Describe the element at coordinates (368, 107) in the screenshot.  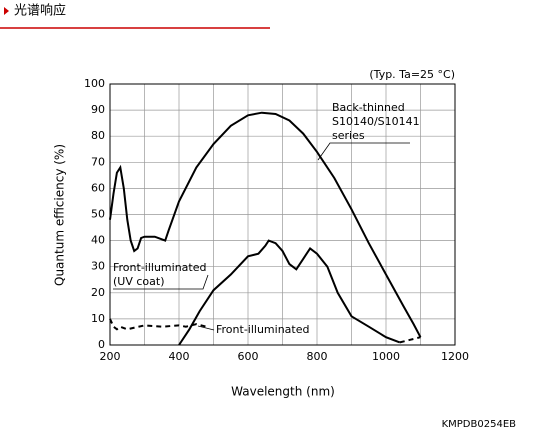
I see `annotation-text: Back-thinned` at that location.